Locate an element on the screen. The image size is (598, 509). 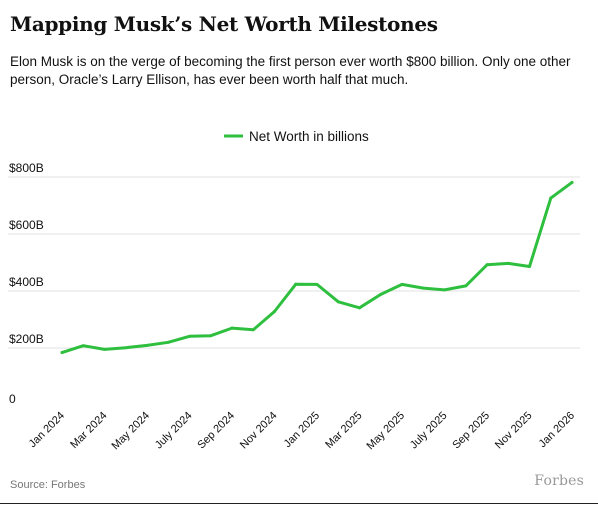
y-tick-label: $200B is located at coordinates (26, 339).